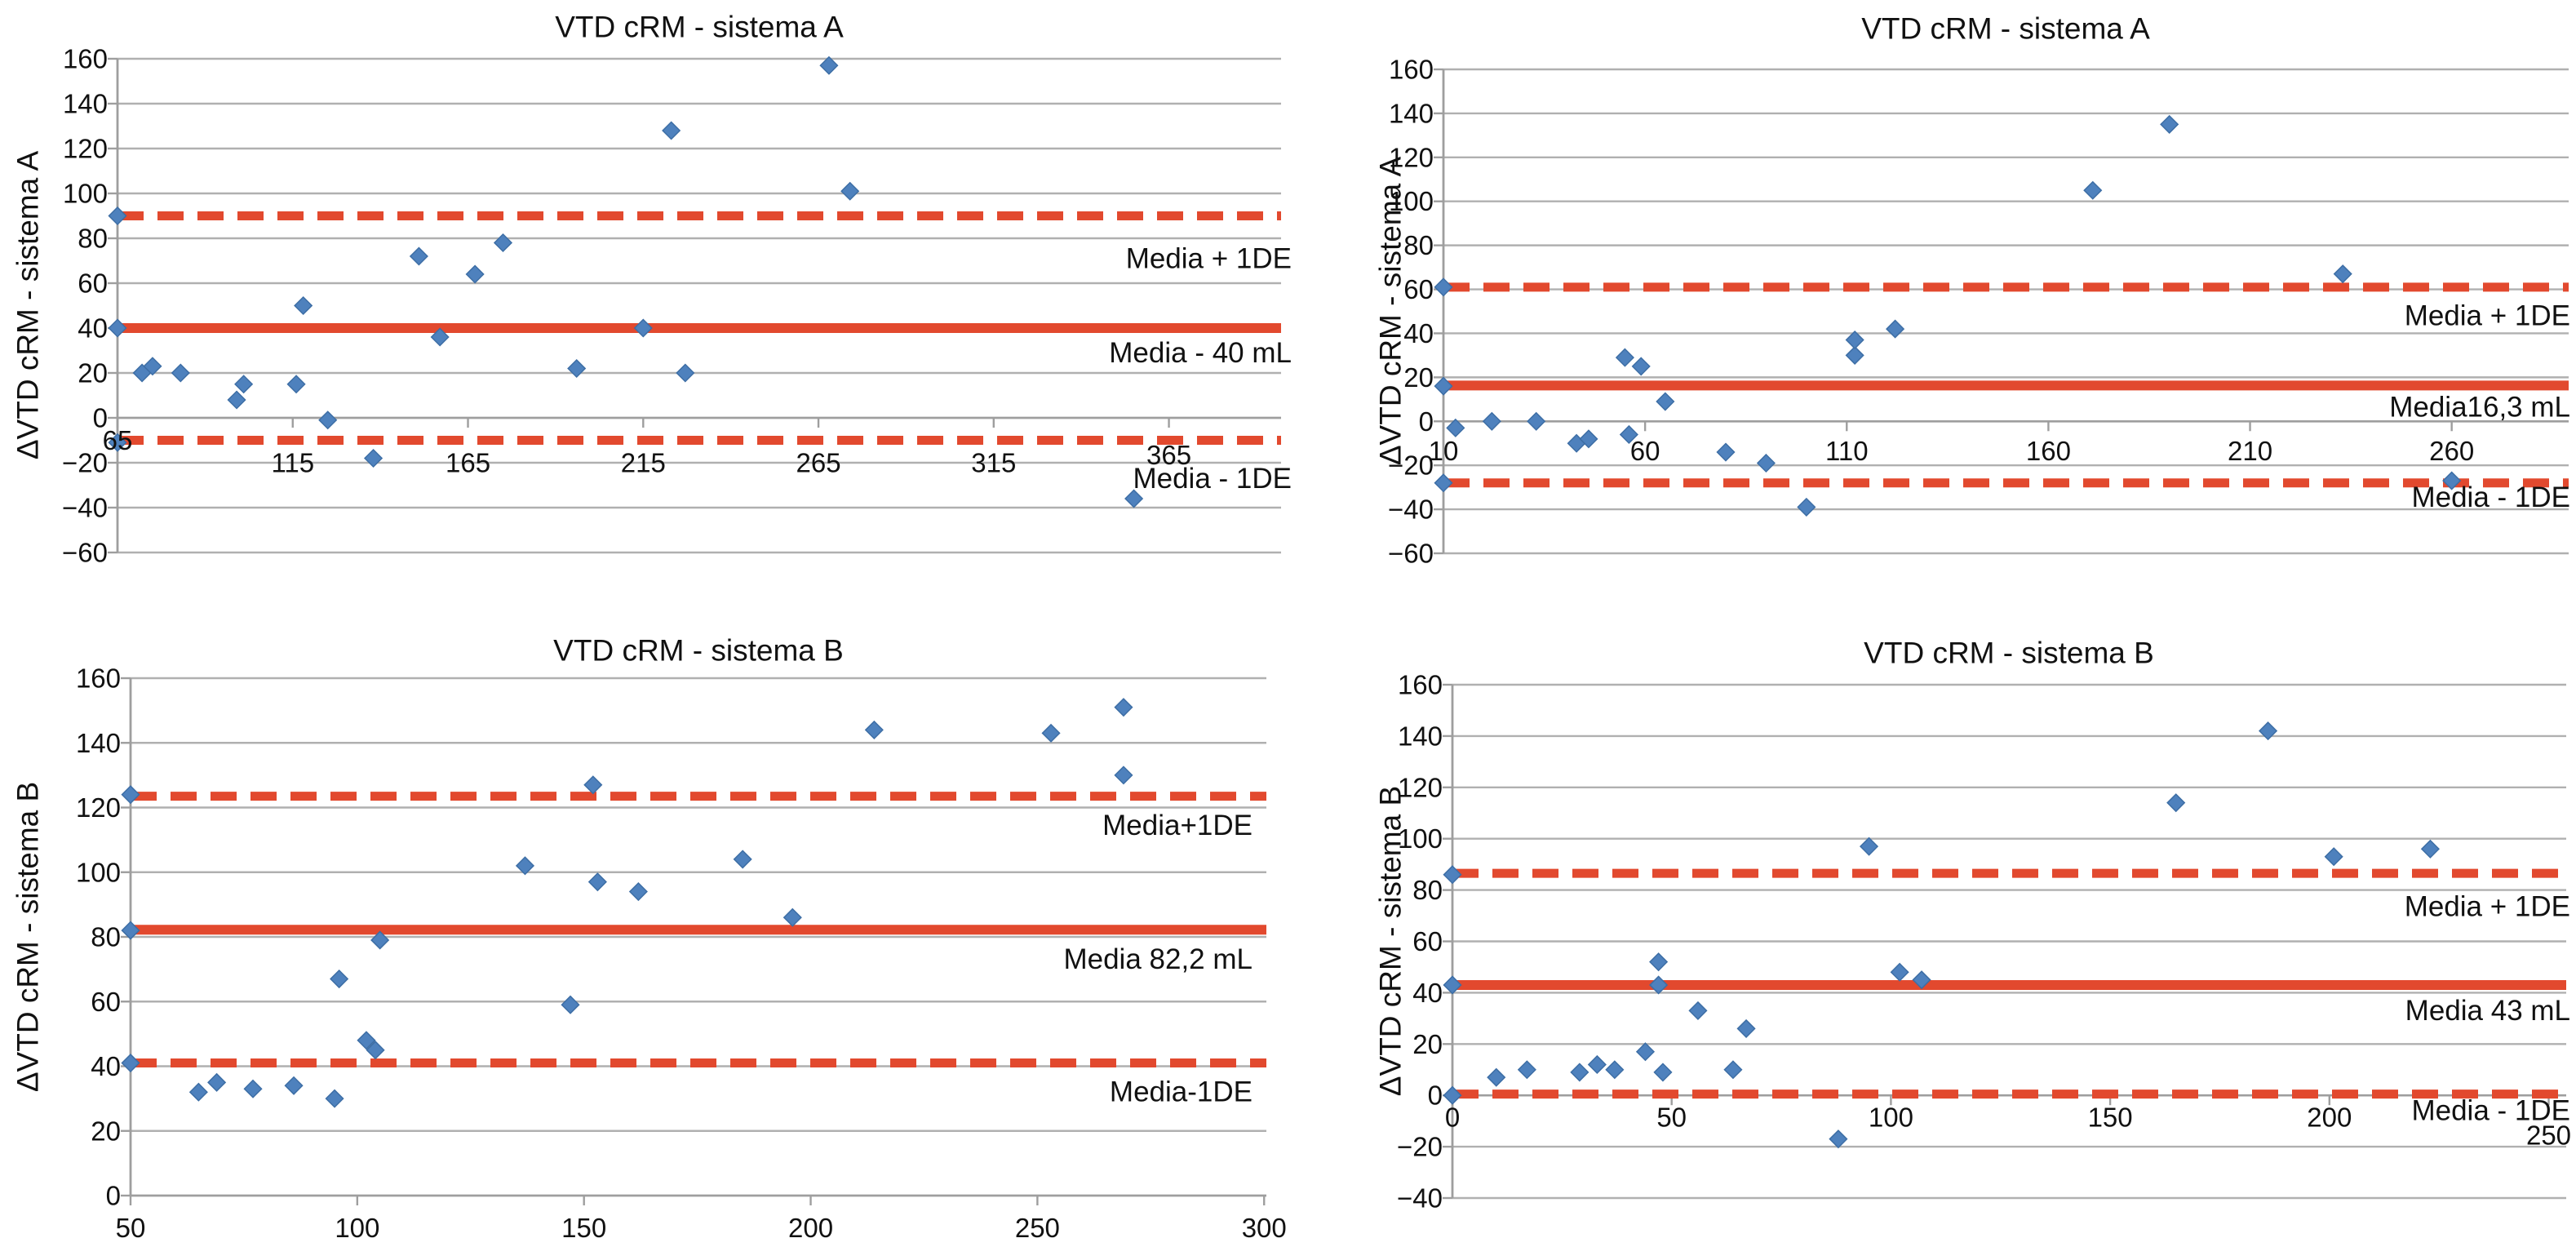 The width and height of the screenshot is (2576, 1247). Describe the element at coordinates (1420, 685) in the screenshot. I see `y-tick-label: 160` at that location.